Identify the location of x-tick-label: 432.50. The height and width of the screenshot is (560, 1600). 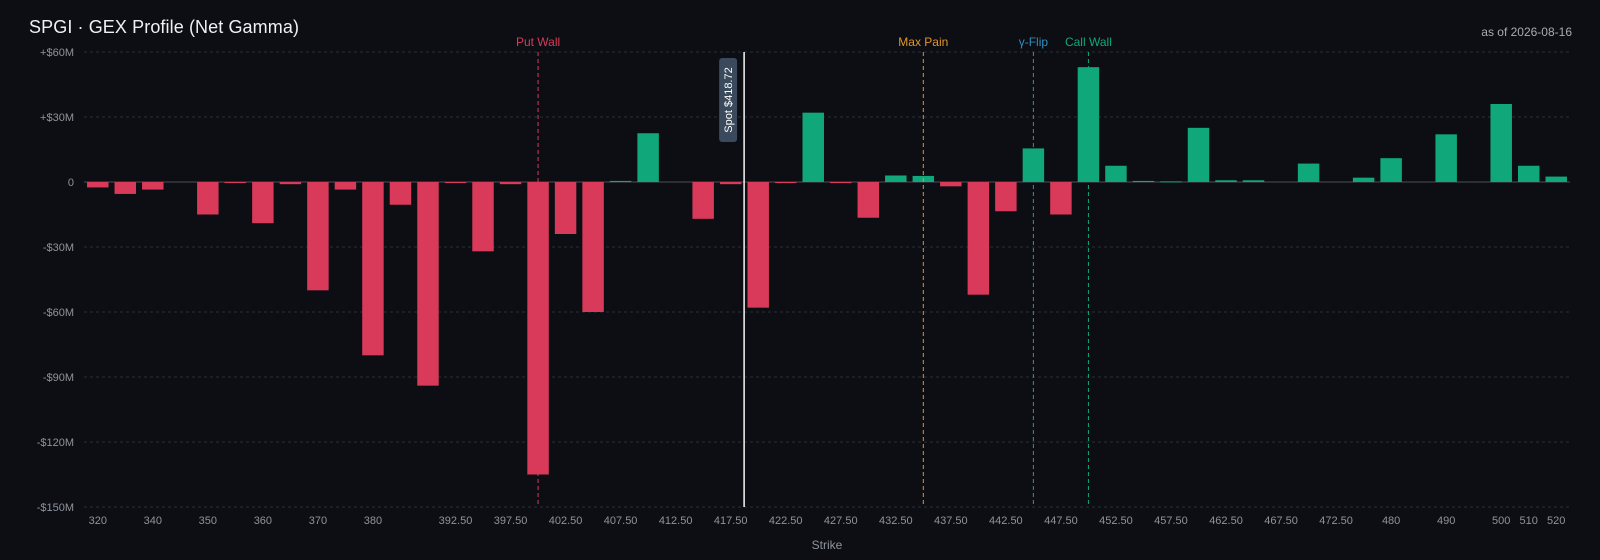
(896, 521).